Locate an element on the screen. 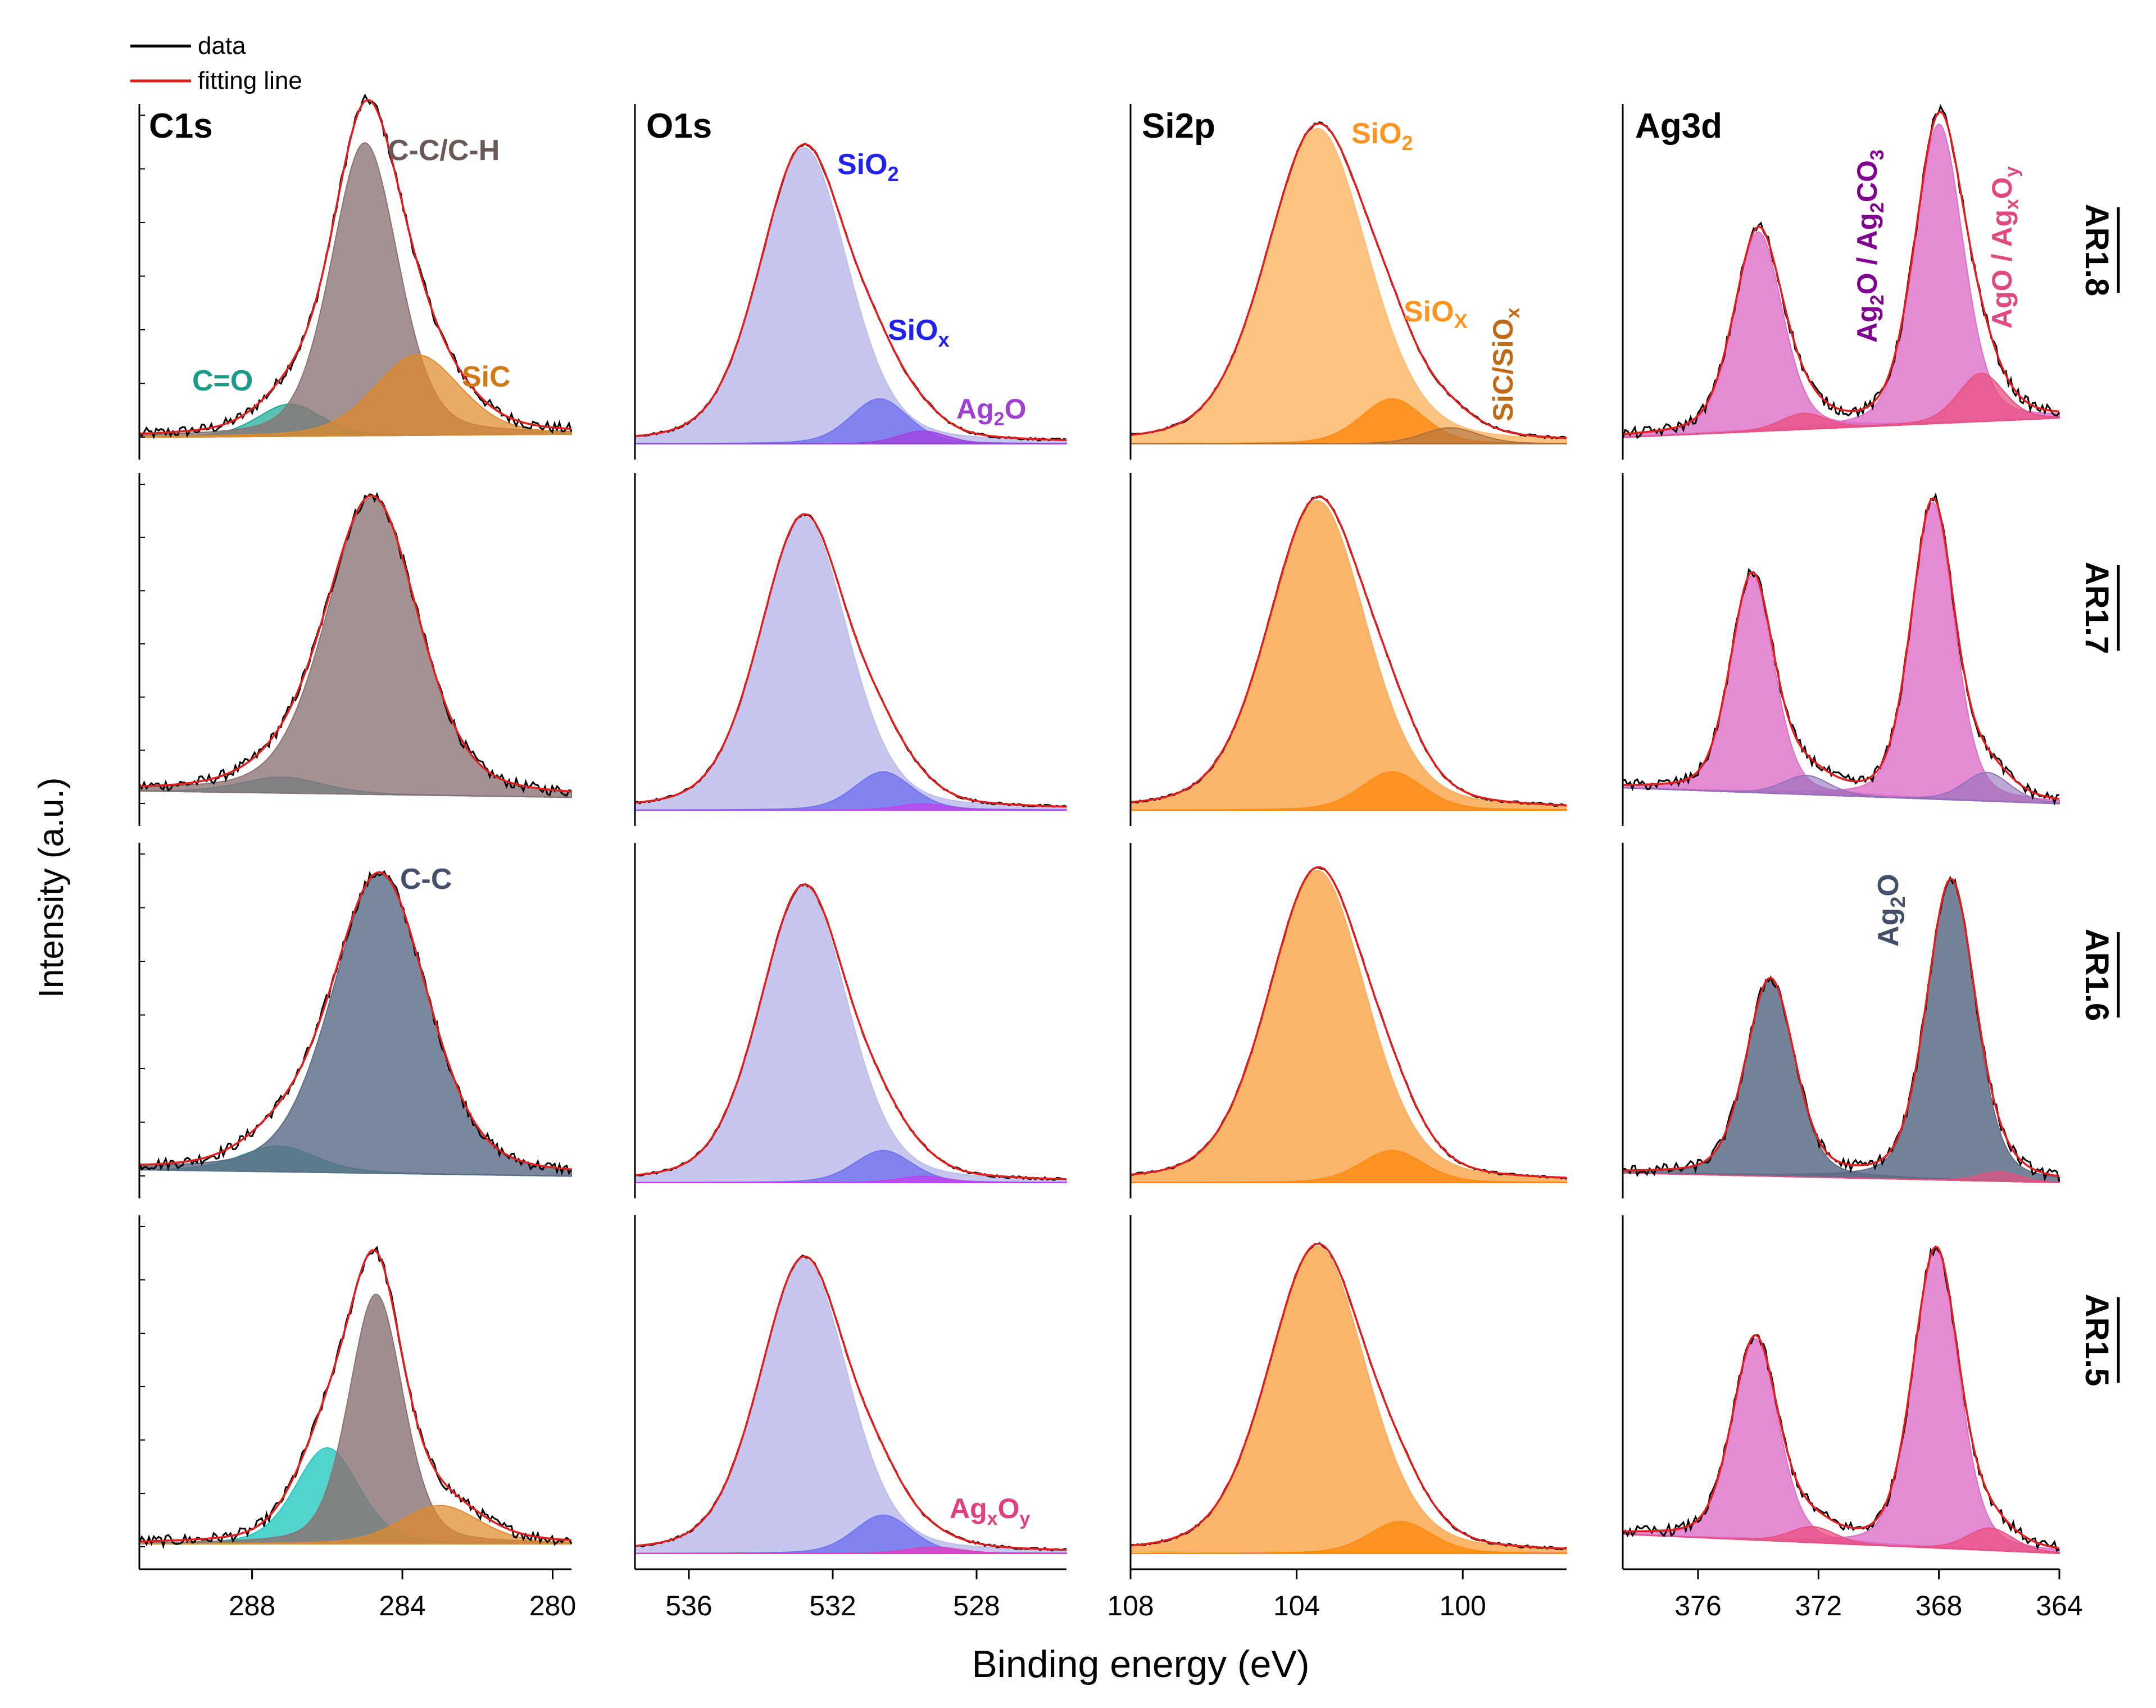  annotation-sio2-o1s: SiO2 is located at coordinates (868, 167).